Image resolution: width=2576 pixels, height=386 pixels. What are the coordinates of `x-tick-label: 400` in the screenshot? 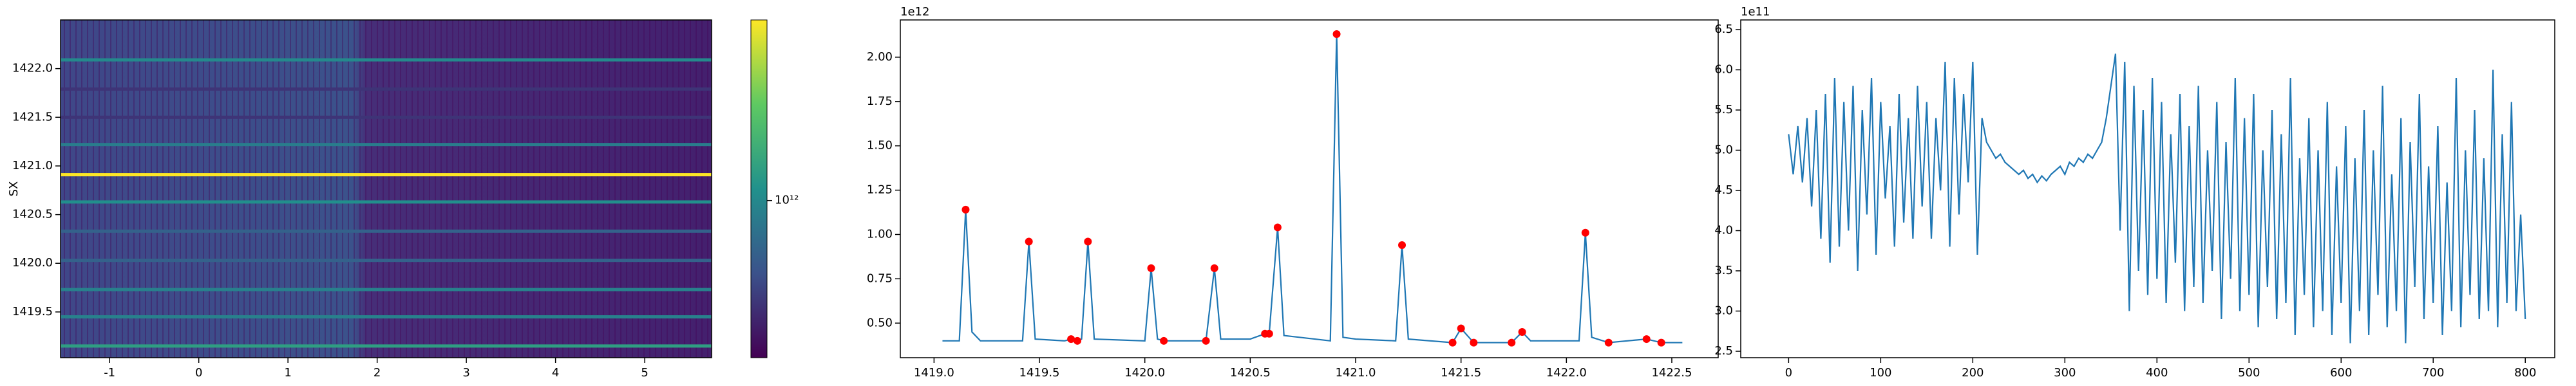 It's located at (2157, 373).